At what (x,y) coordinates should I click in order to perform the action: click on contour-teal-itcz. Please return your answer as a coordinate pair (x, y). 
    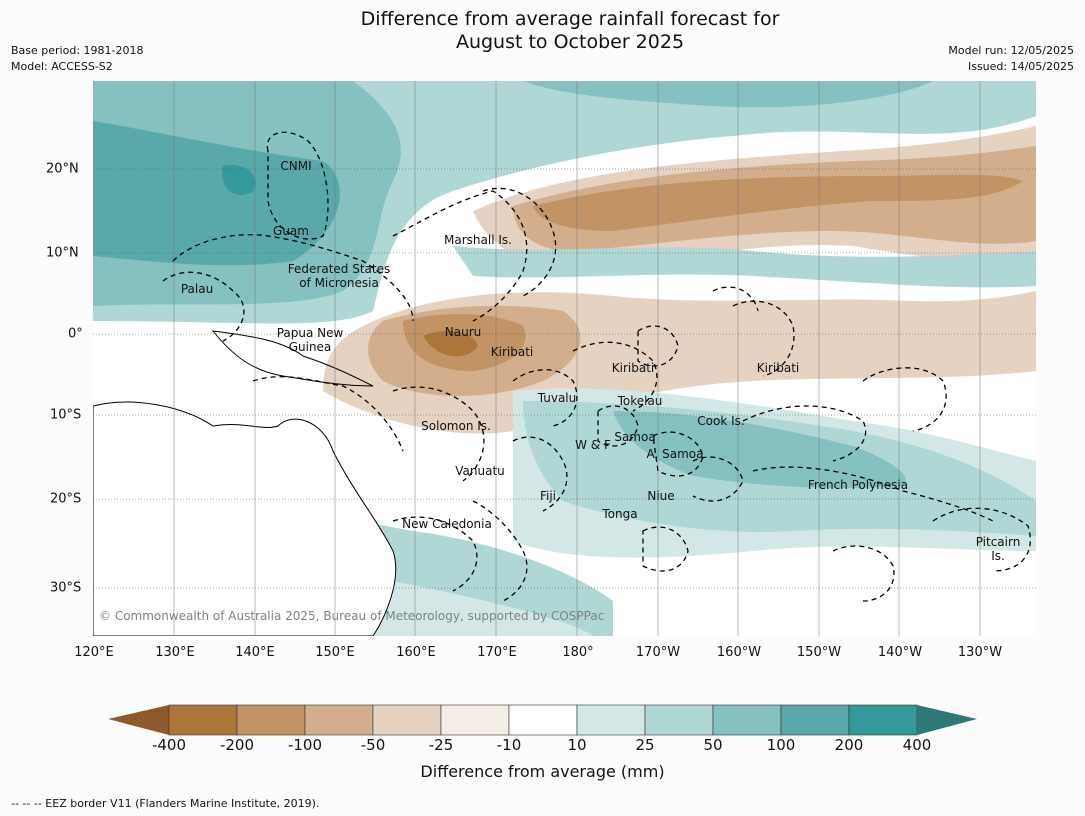
    Looking at the image, I should click on (744, 267).